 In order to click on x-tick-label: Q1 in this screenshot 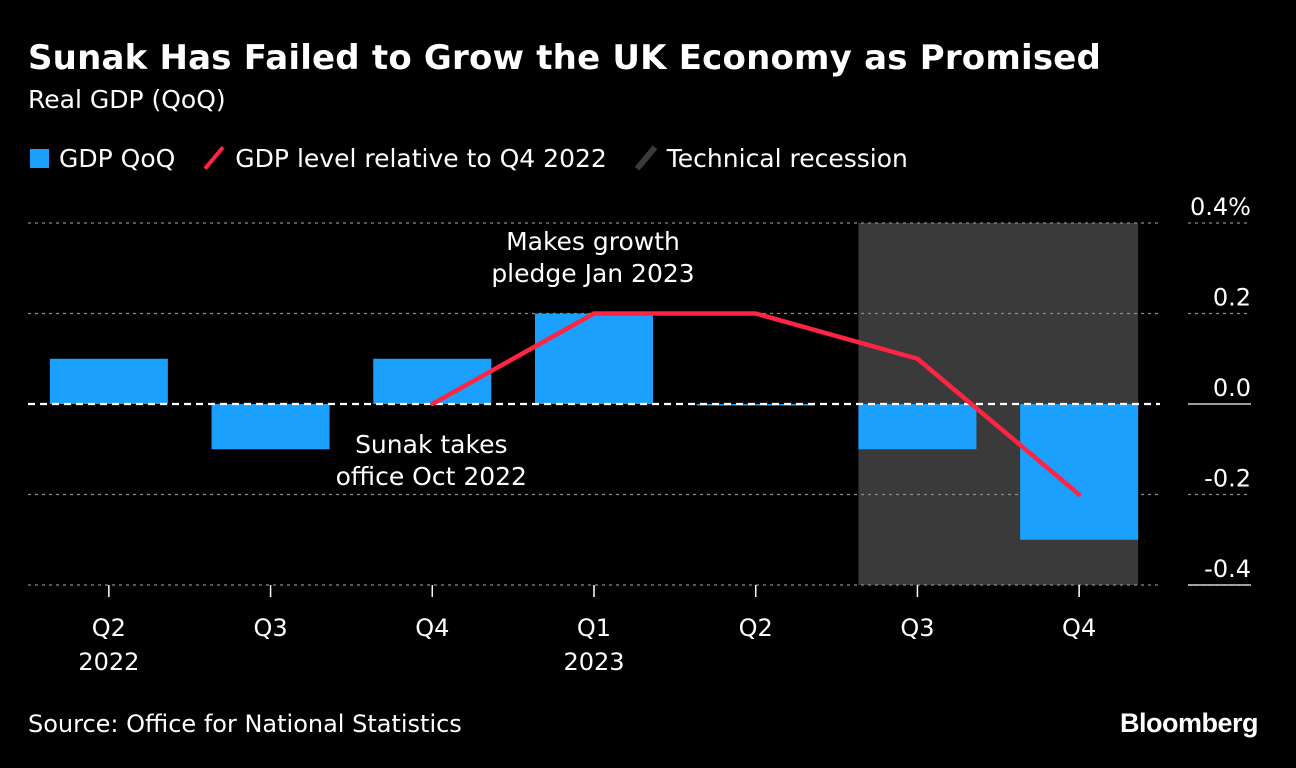, I will do `click(594, 628)`.